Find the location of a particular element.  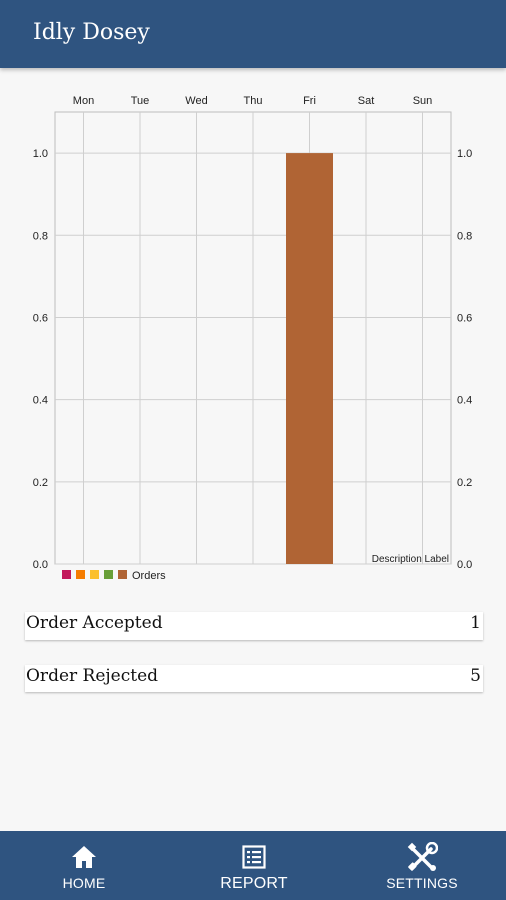

x-tick-label: Mon is located at coordinates (83, 101).